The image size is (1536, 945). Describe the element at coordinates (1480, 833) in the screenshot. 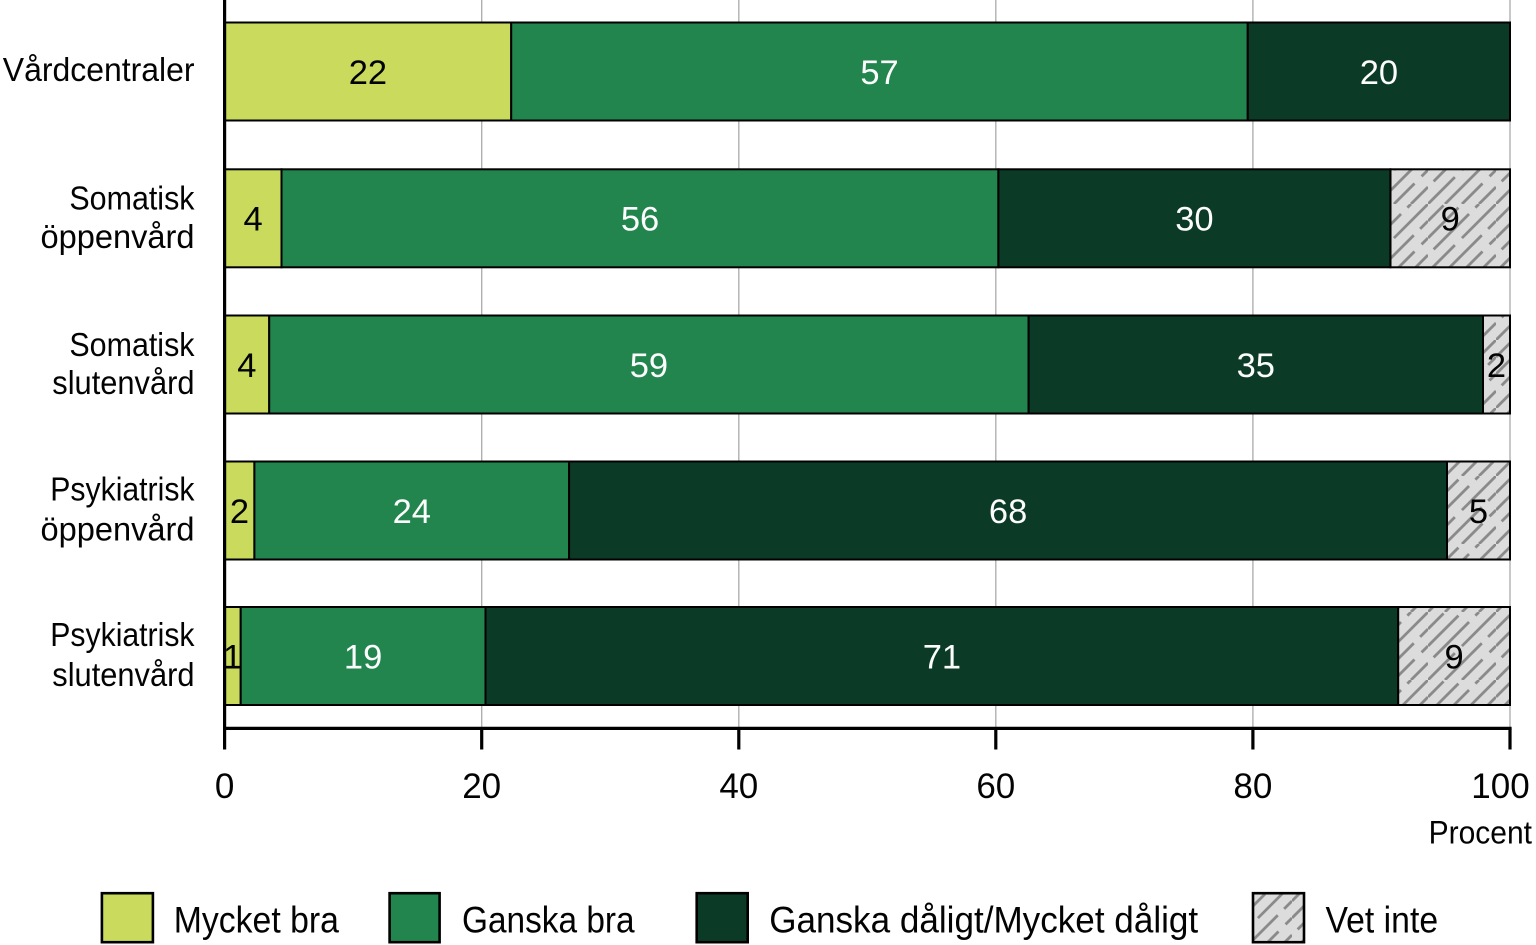

I see `svg-text: Procent` at that location.